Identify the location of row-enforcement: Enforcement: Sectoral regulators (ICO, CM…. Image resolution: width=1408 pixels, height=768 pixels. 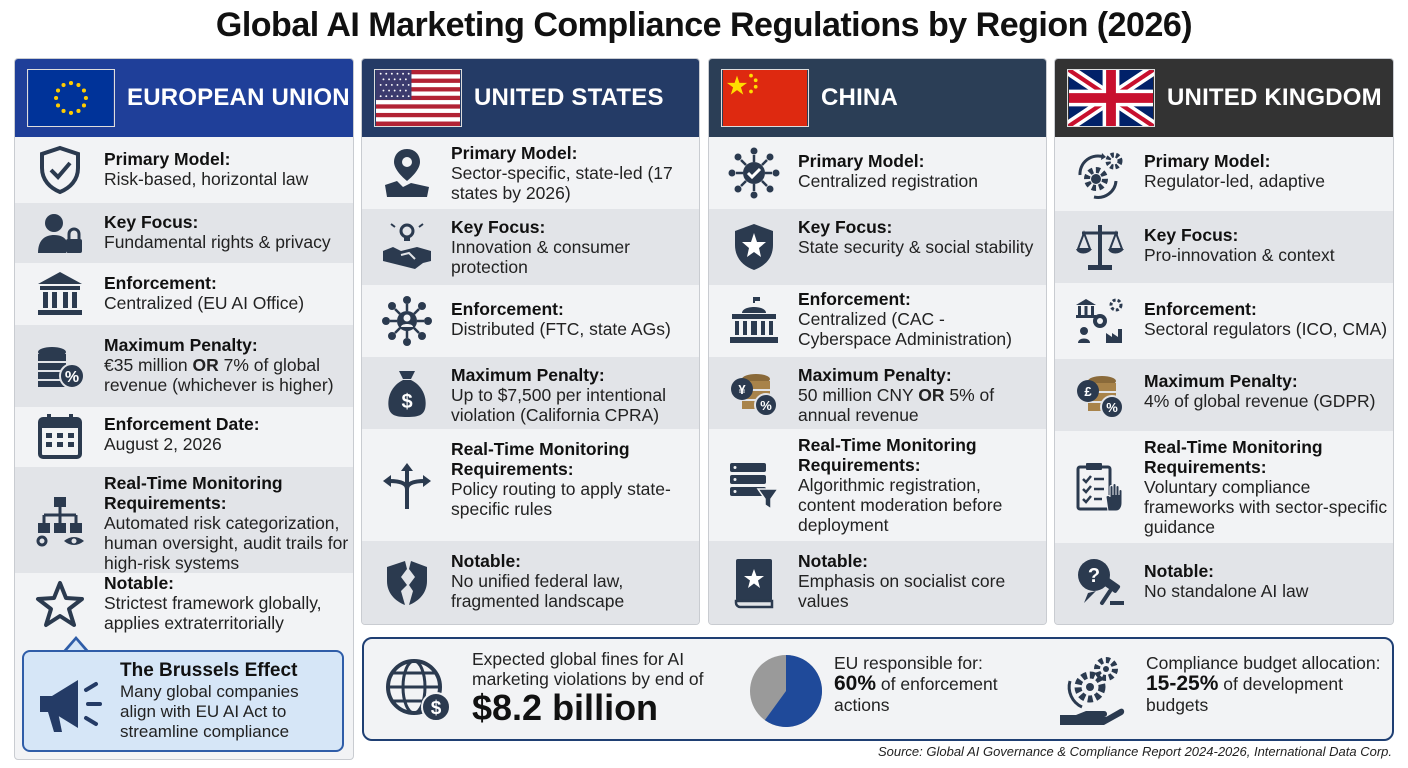
(1224, 321).